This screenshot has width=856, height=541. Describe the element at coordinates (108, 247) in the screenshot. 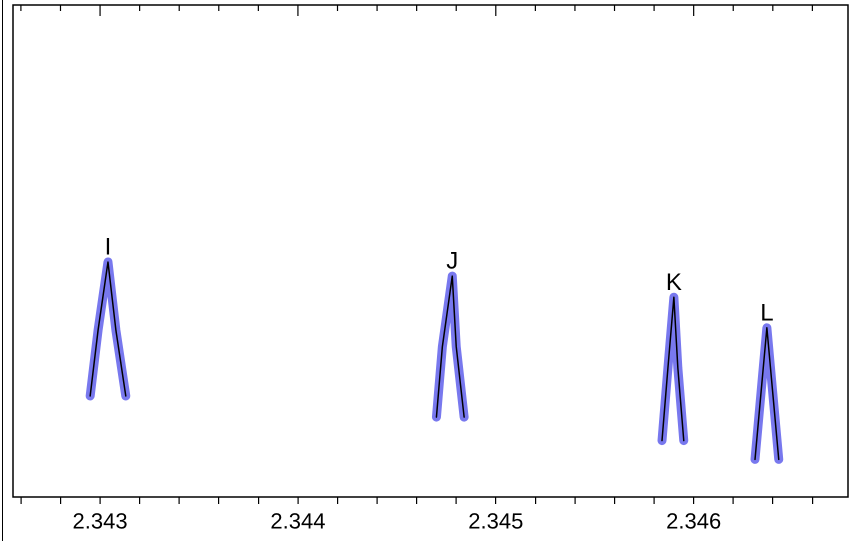

I see `annotation: I` at that location.